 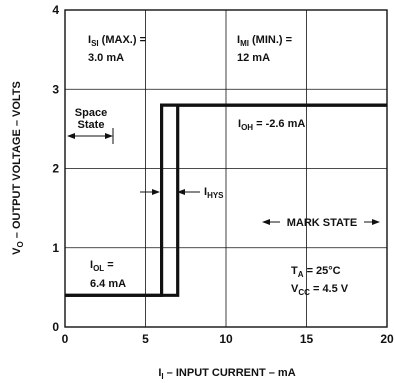 What do you see at coordinates (102, 266) in the screenshot?
I see `iol-label: IOL =` at bounding box center [102, 266].